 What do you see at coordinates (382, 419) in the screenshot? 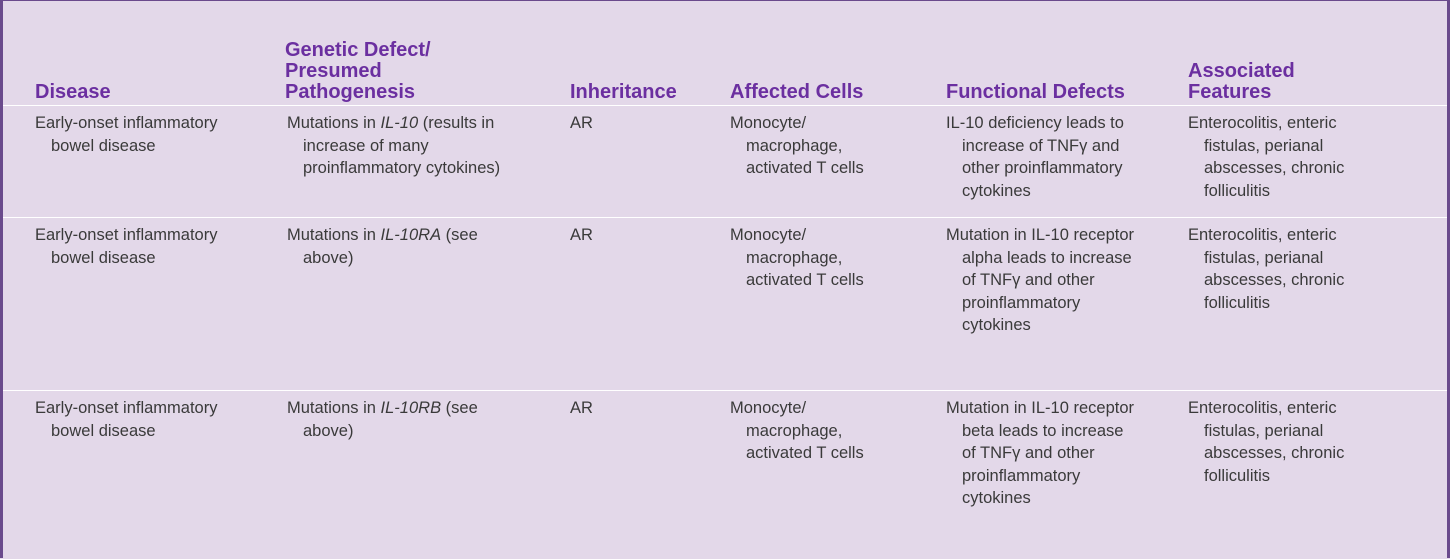
I see `cell-genetic-defect: Mutations in IL-10RB (see above)` at bounding box center [382, 419].